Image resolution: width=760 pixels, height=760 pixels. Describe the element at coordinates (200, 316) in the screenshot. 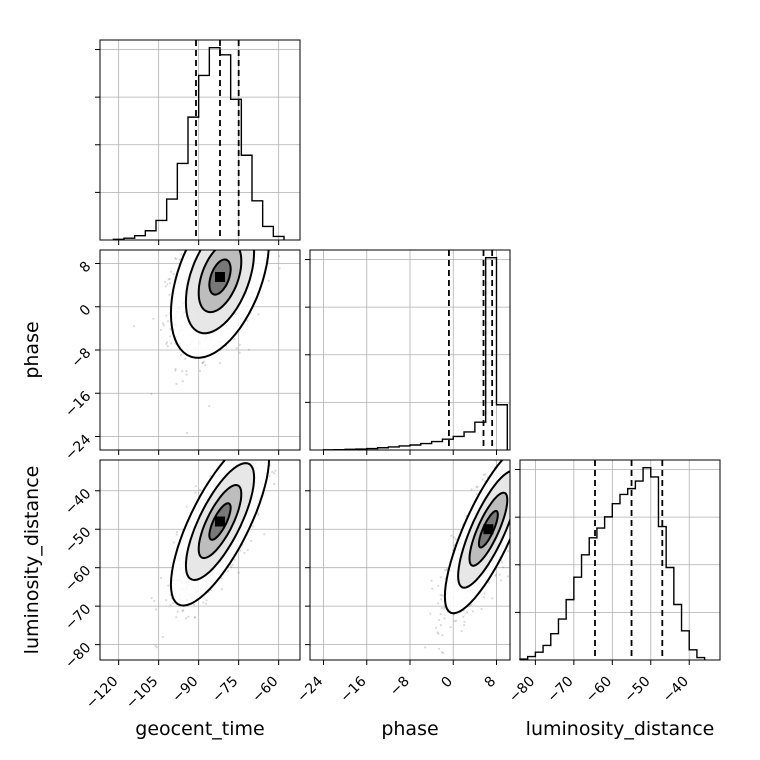

I see `joint-panel-geocent_time-vs-phase` at that location.